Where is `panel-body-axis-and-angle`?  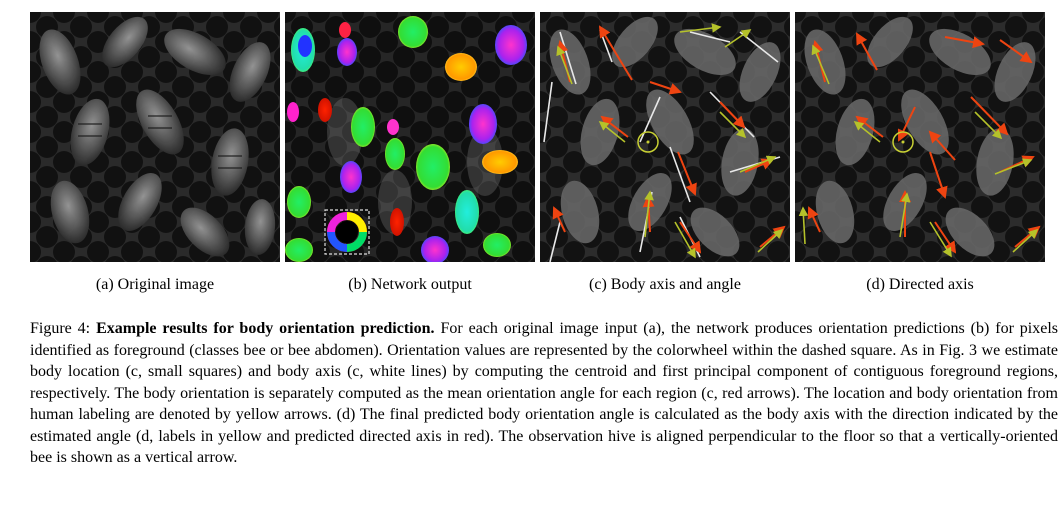
panel-body-axis-and-angle is located at coordinates (665, 137).